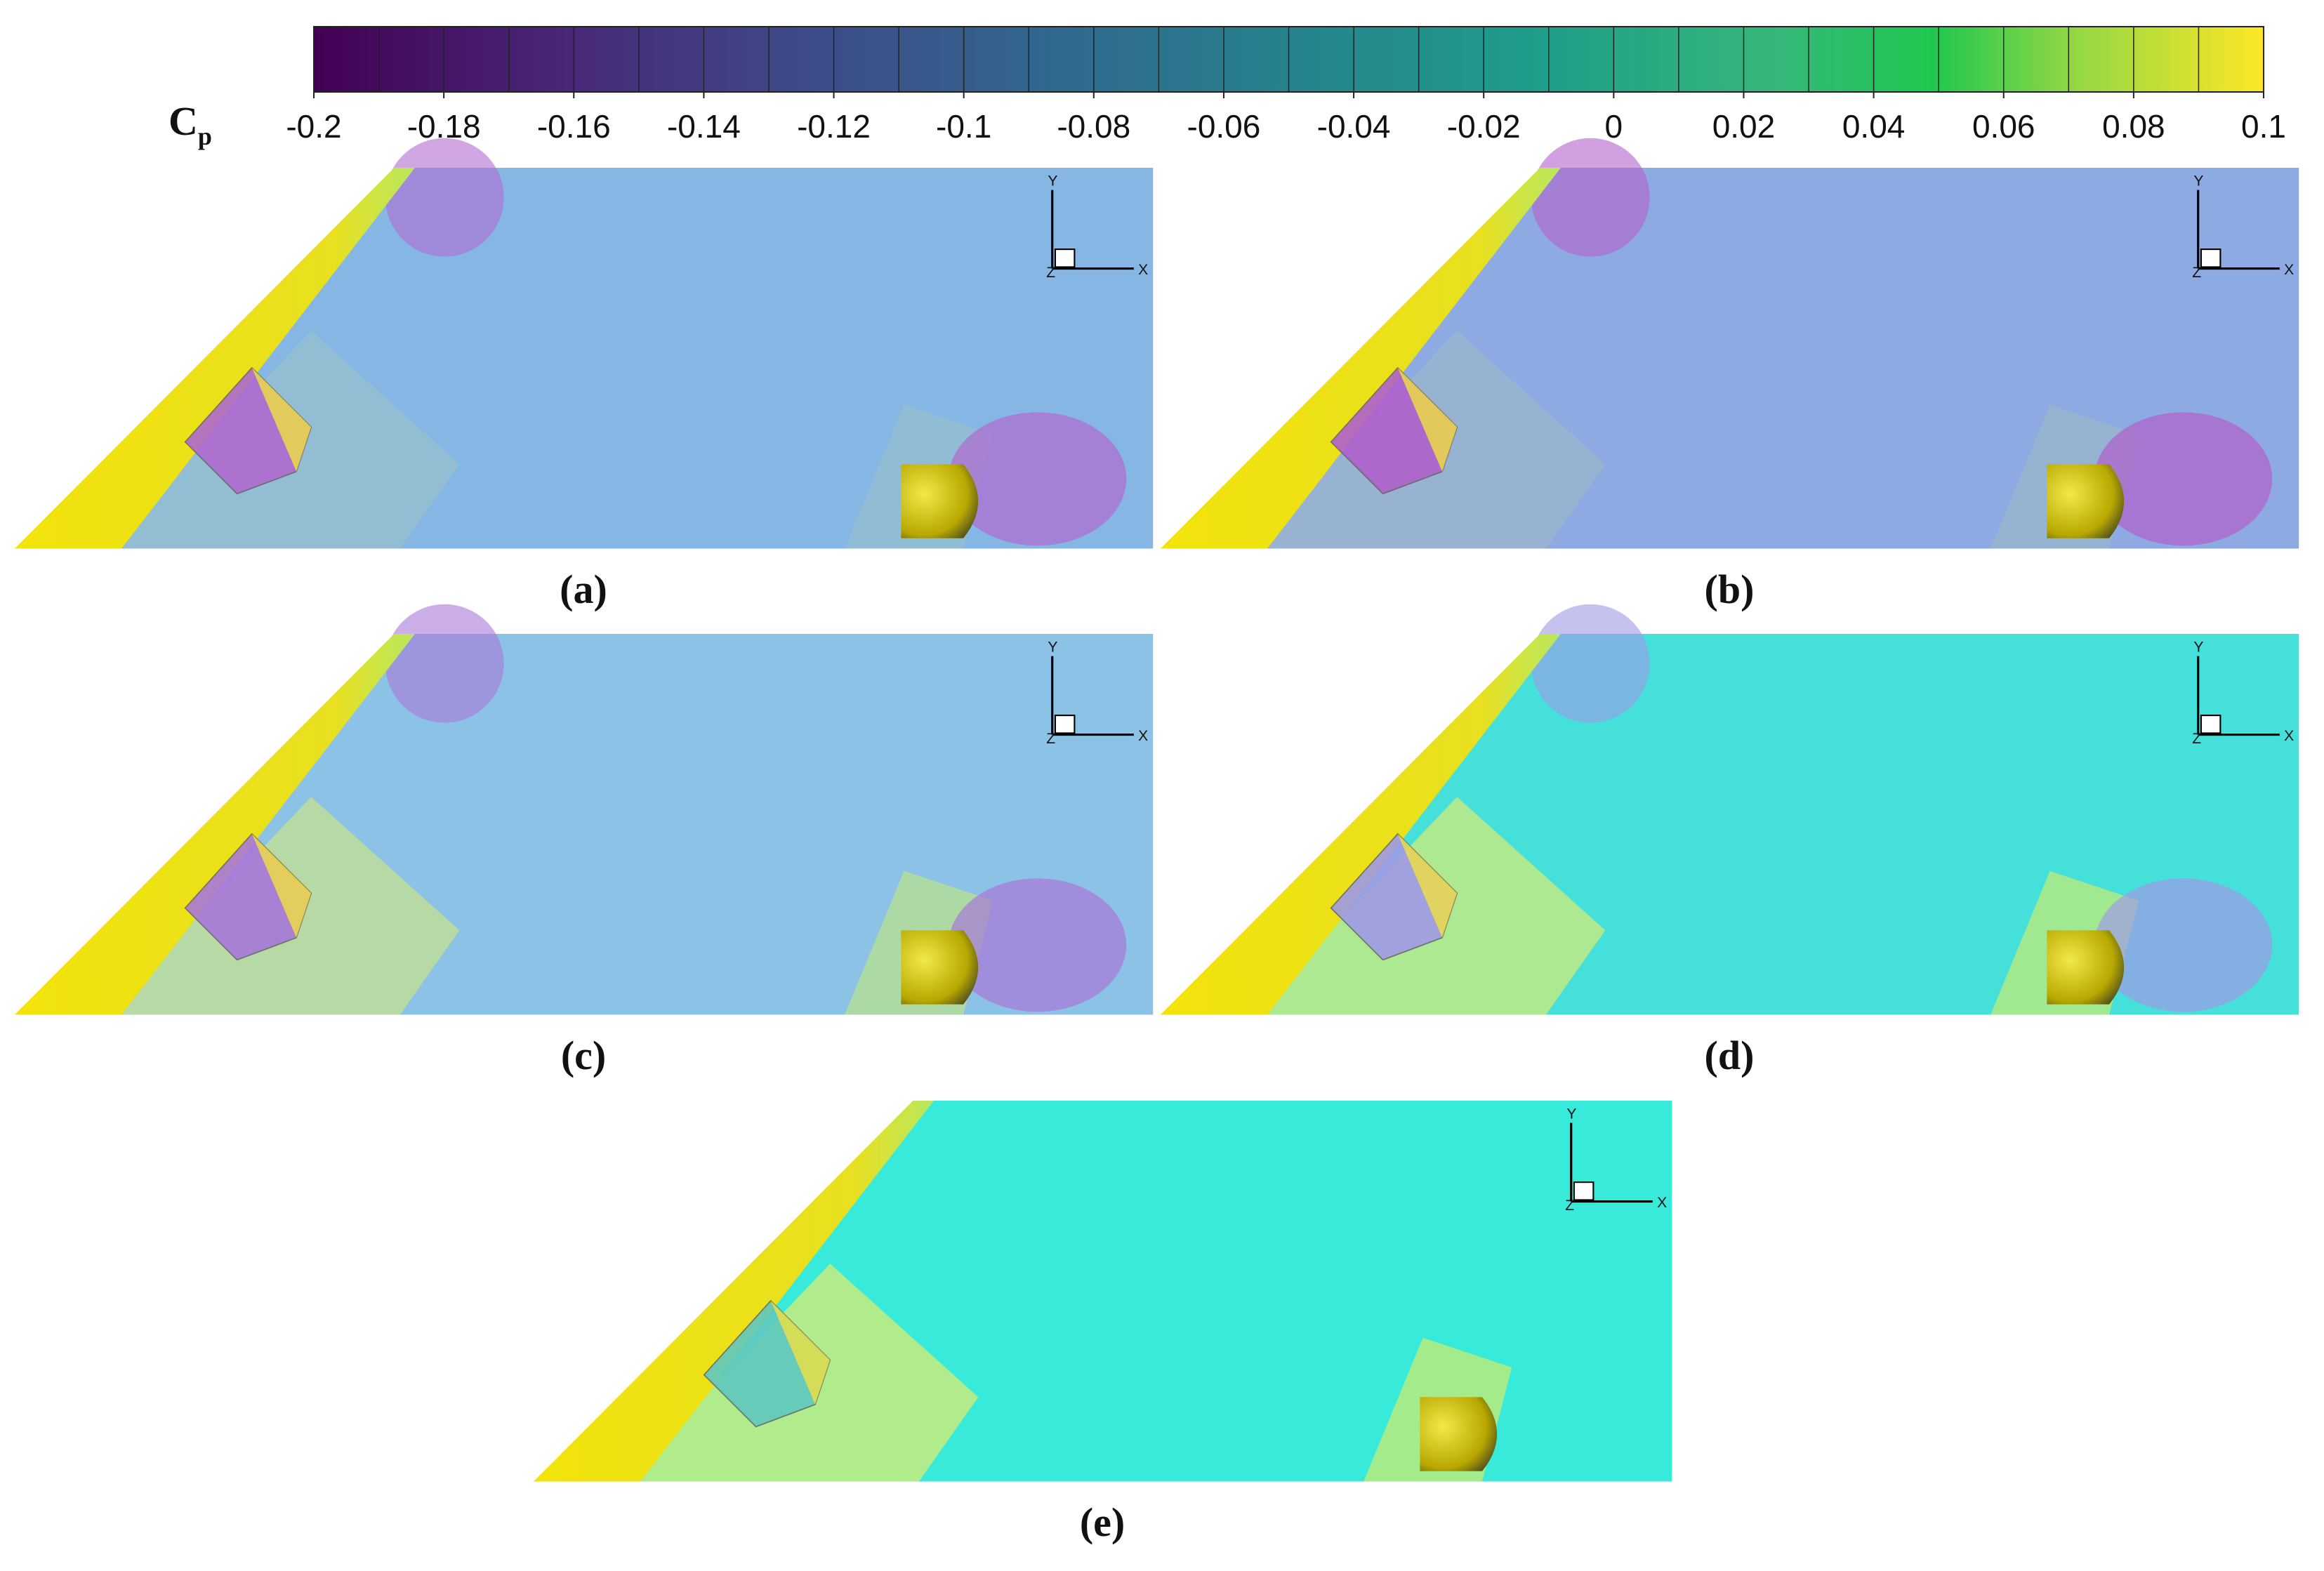 Image resolution: width=2324 pixels, height=1571 pixels. Describe the element at coordinates (190, 124) in the screenshot. I see `colorbar-label: Cp` at that location.